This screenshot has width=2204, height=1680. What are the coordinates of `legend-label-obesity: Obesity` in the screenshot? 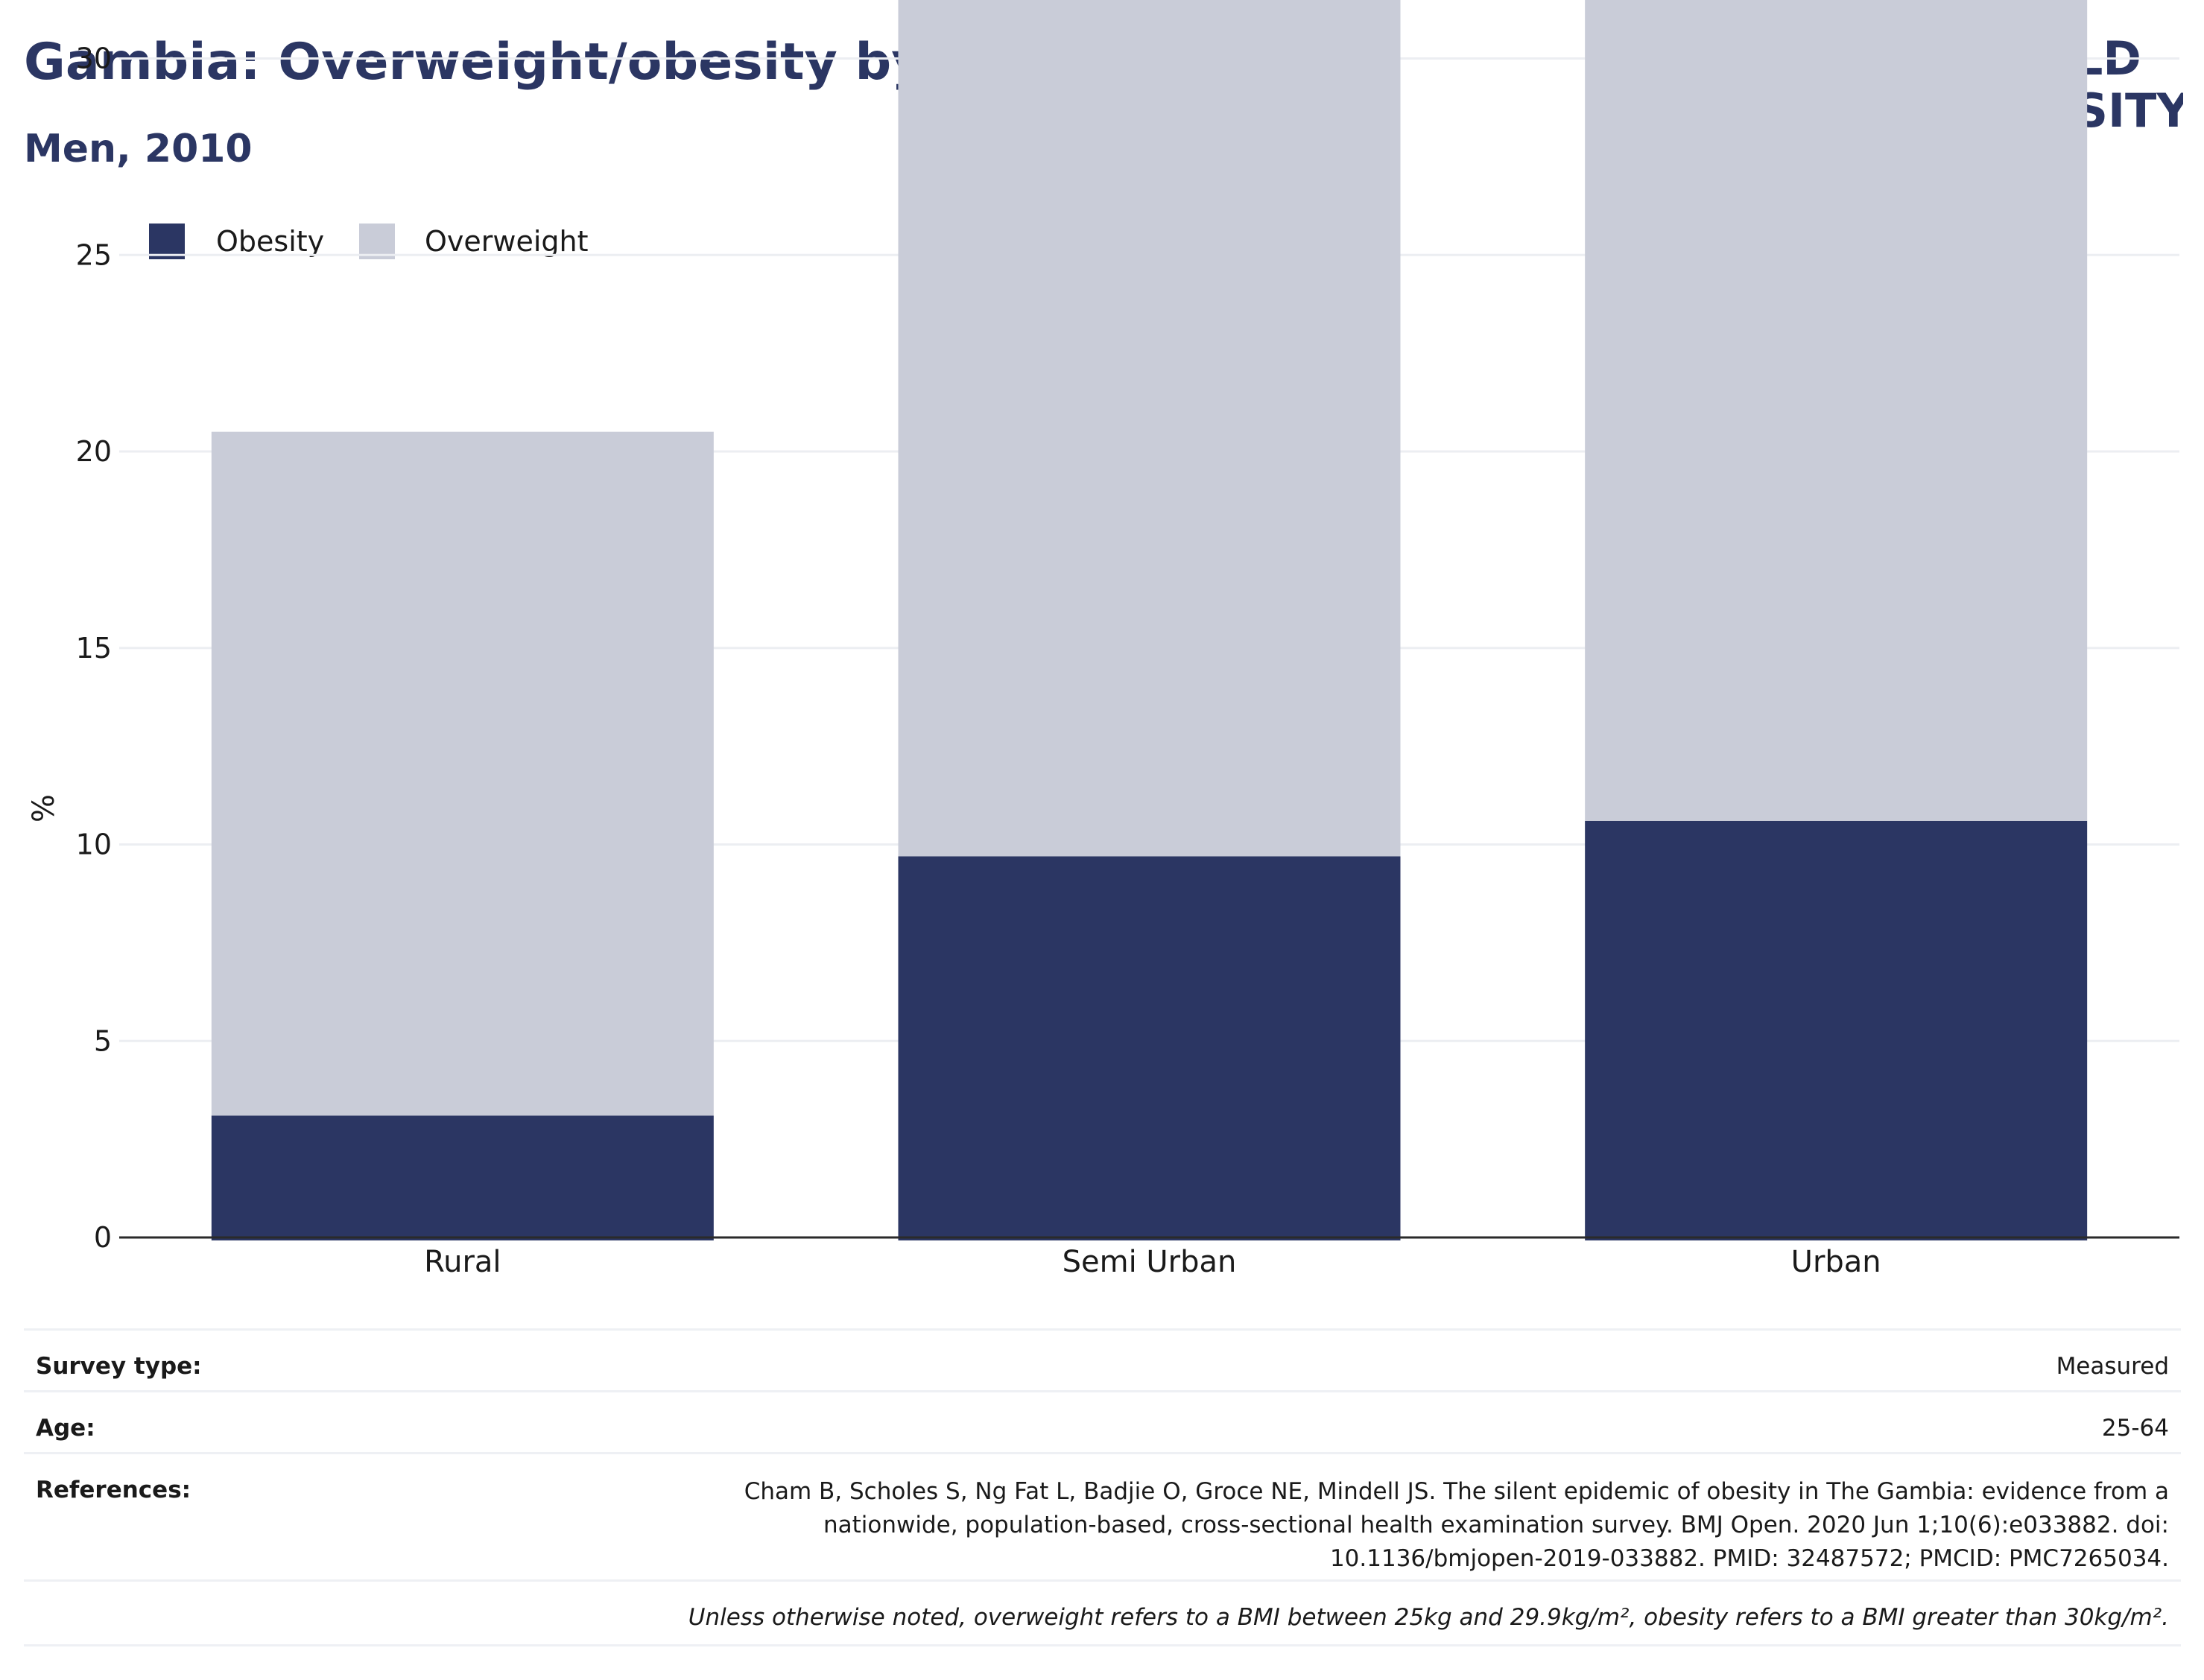 It's located at (270, 241).